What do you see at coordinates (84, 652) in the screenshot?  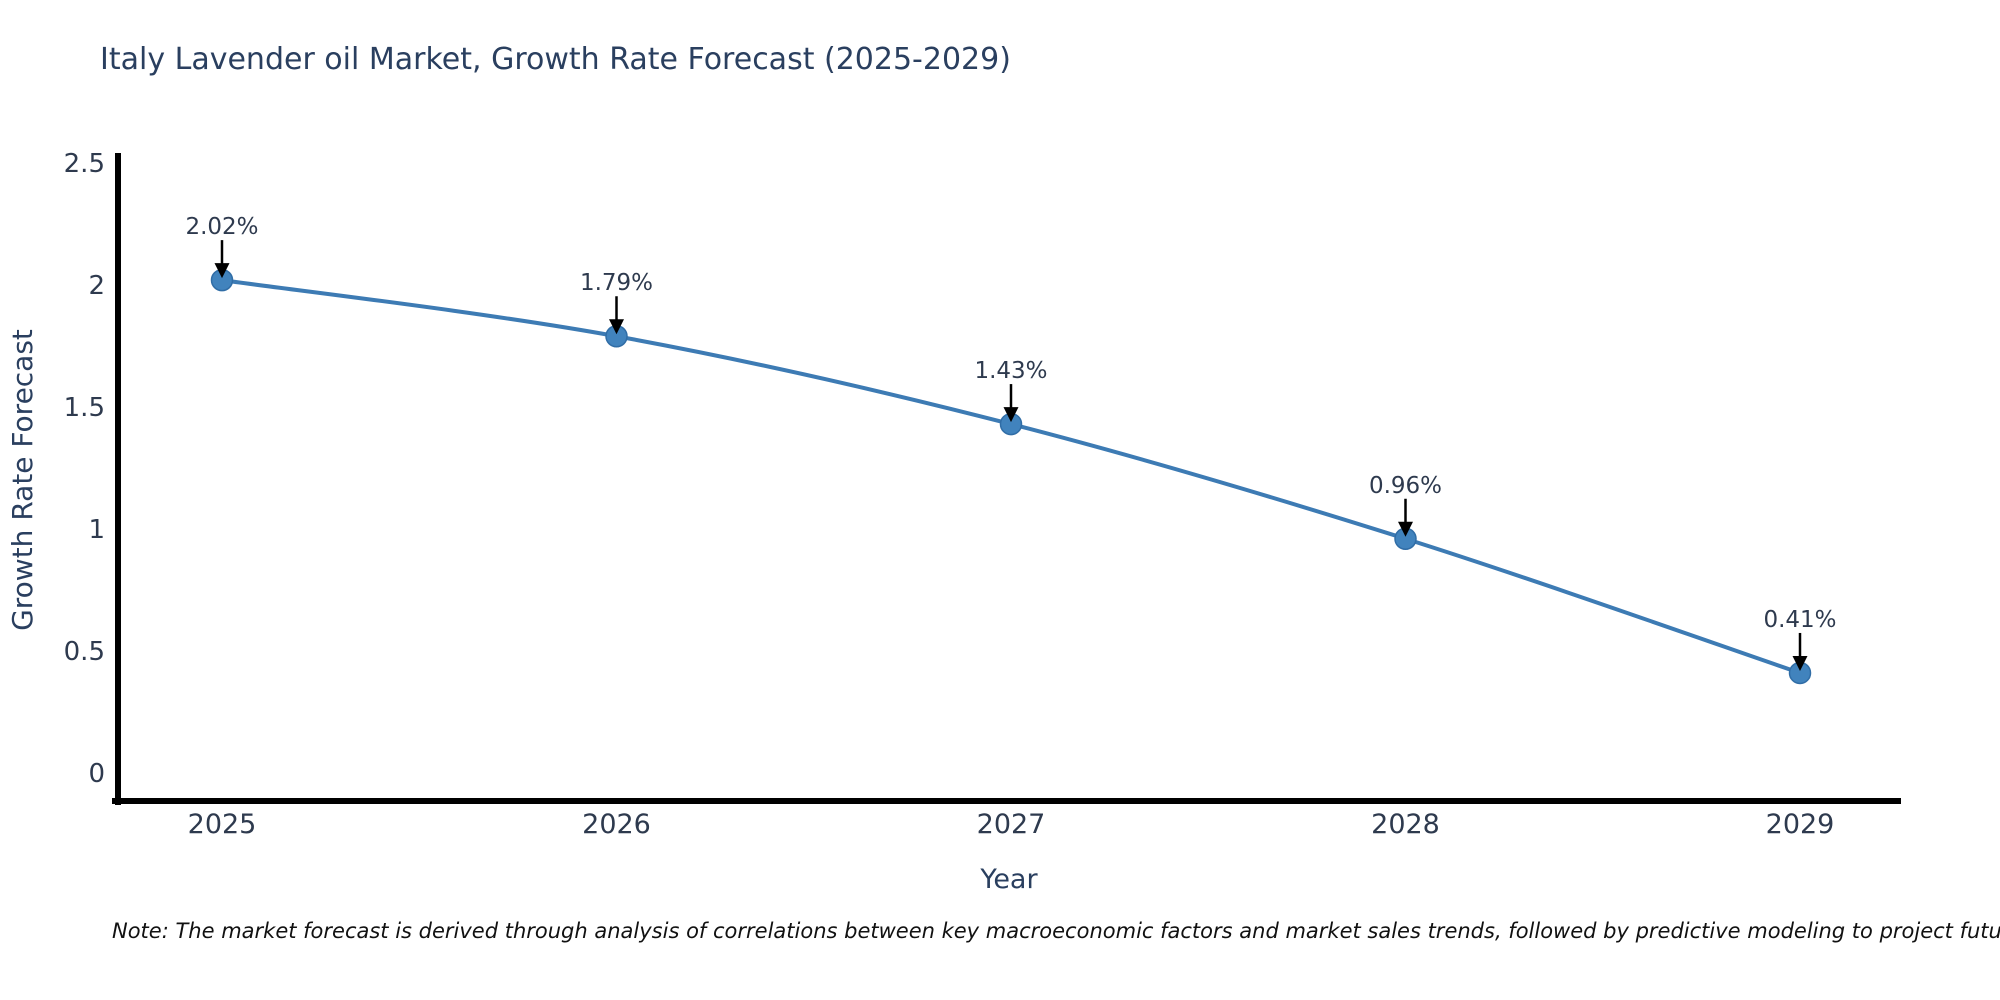 I see `y-tick-label: 0.5` at bounding box center [84, 652].